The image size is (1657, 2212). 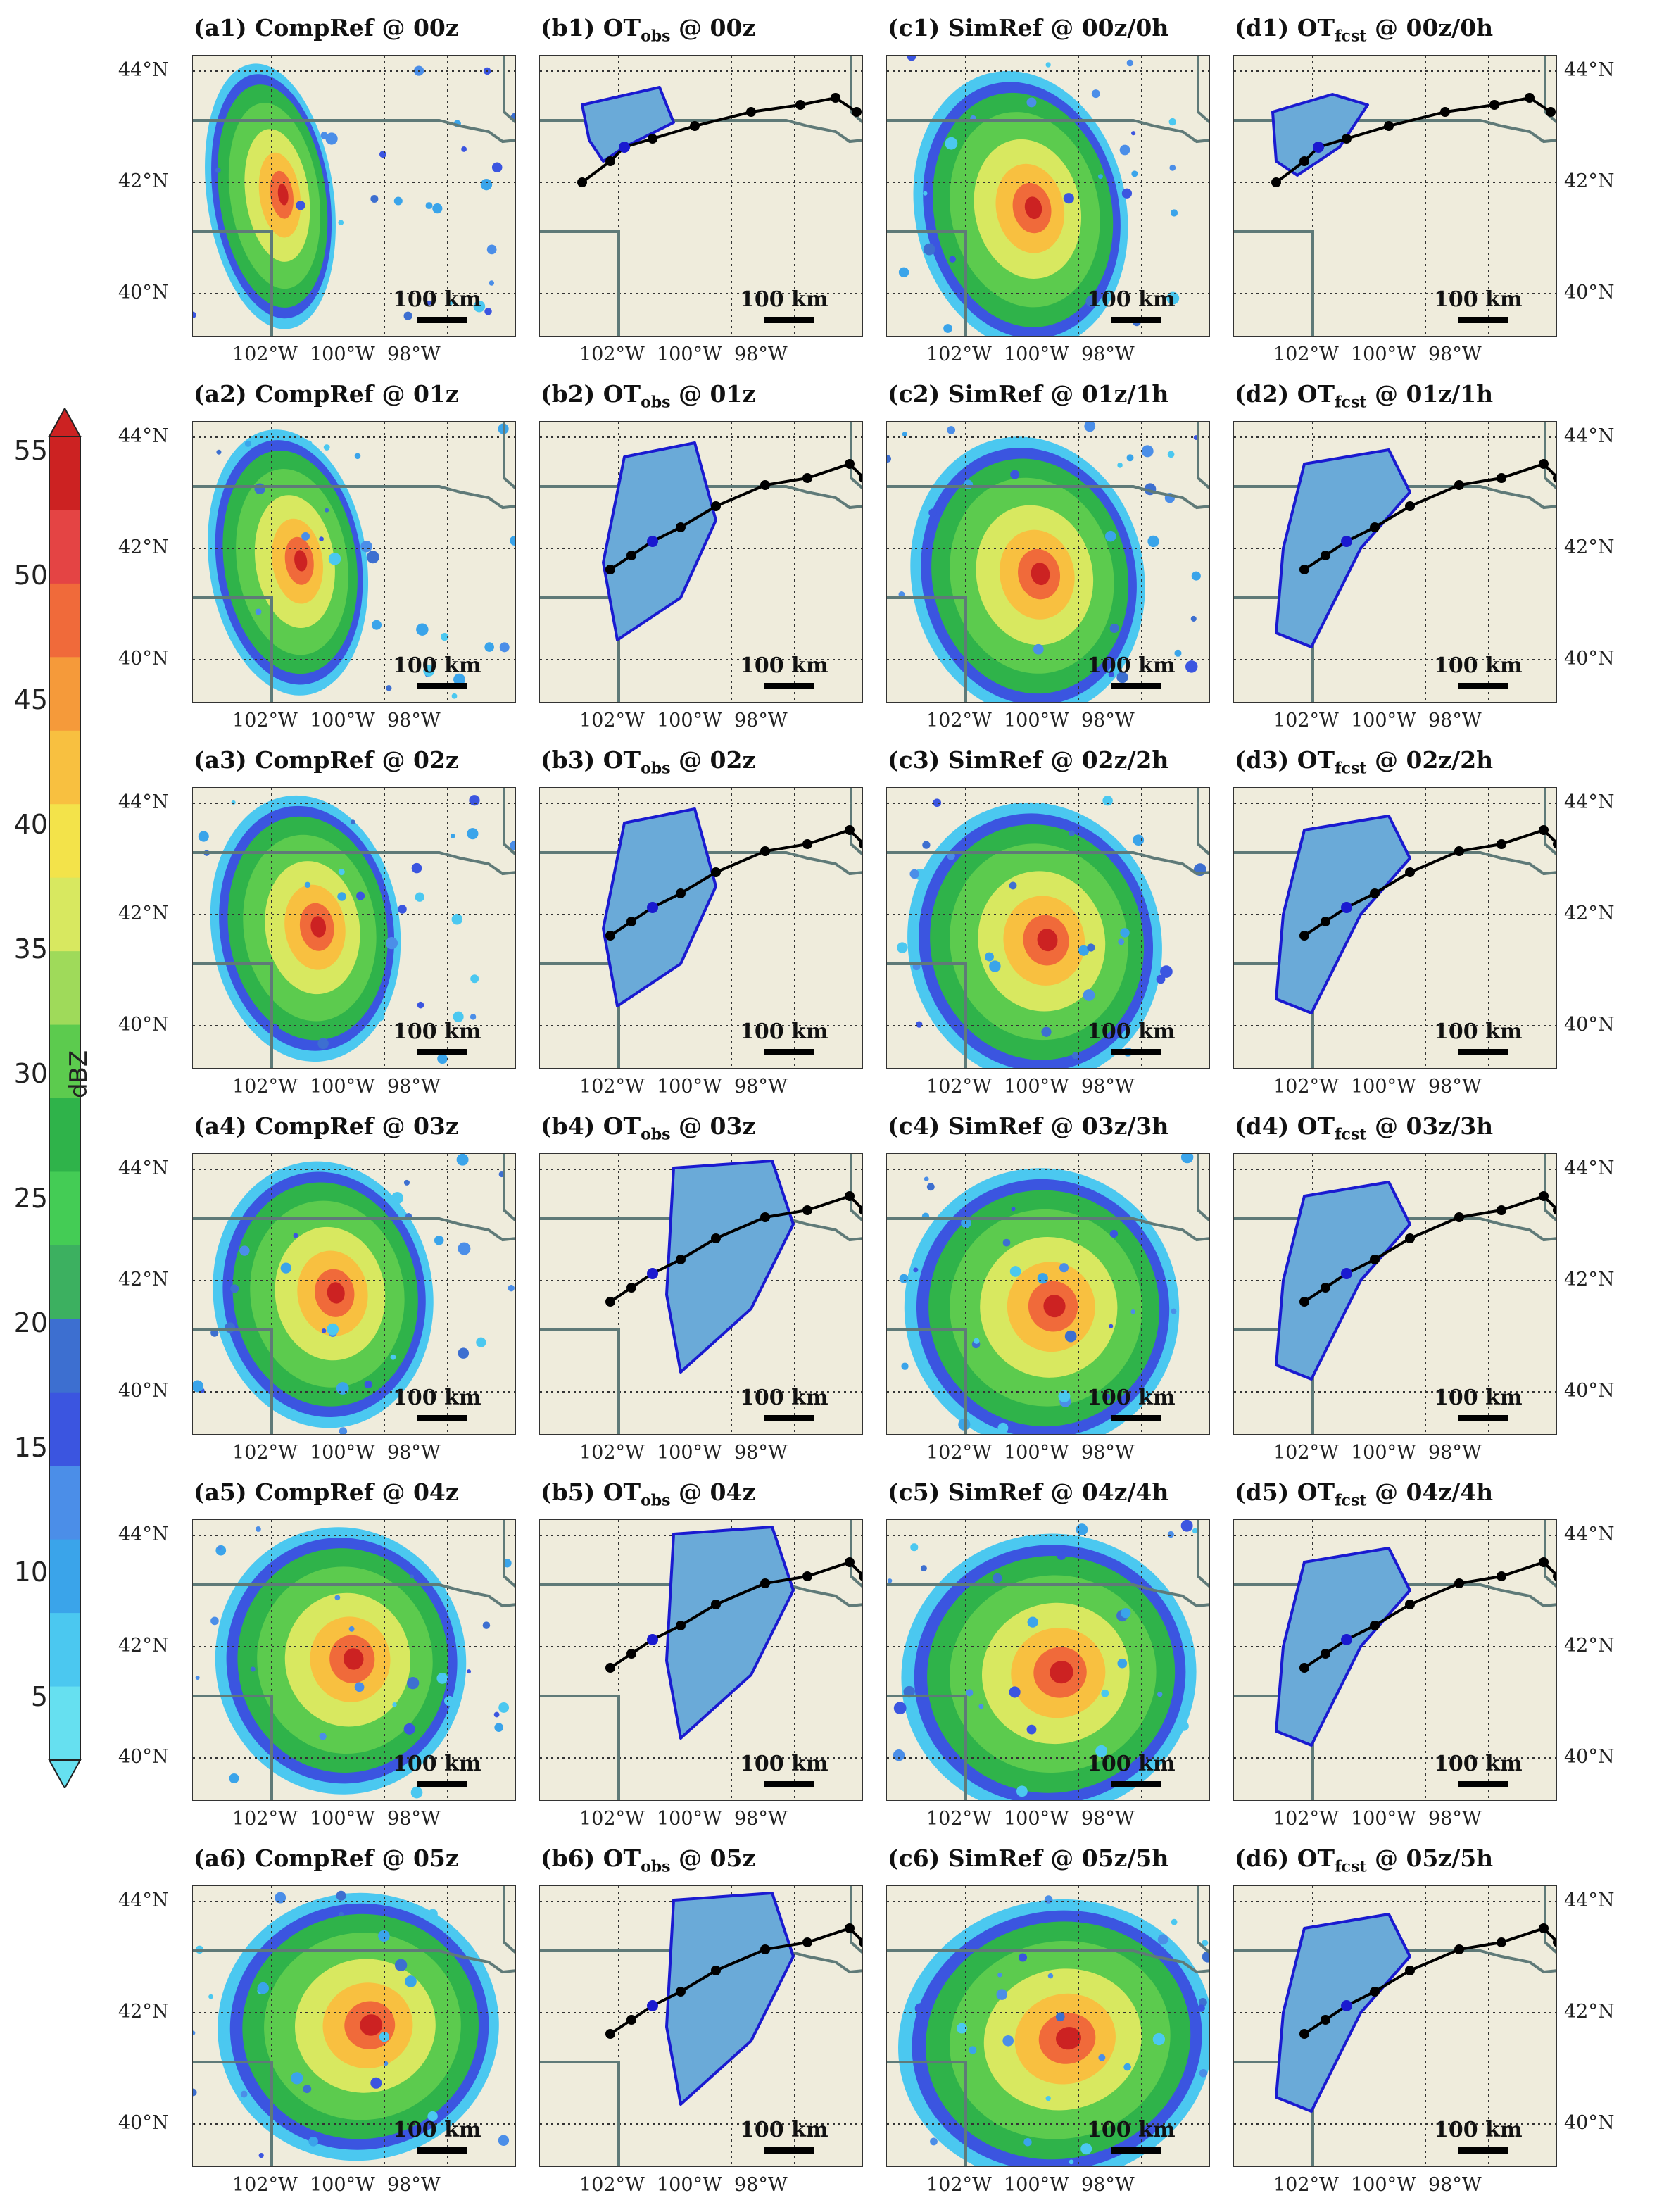 I want to click on map-panel, so click(x=354, y=196).